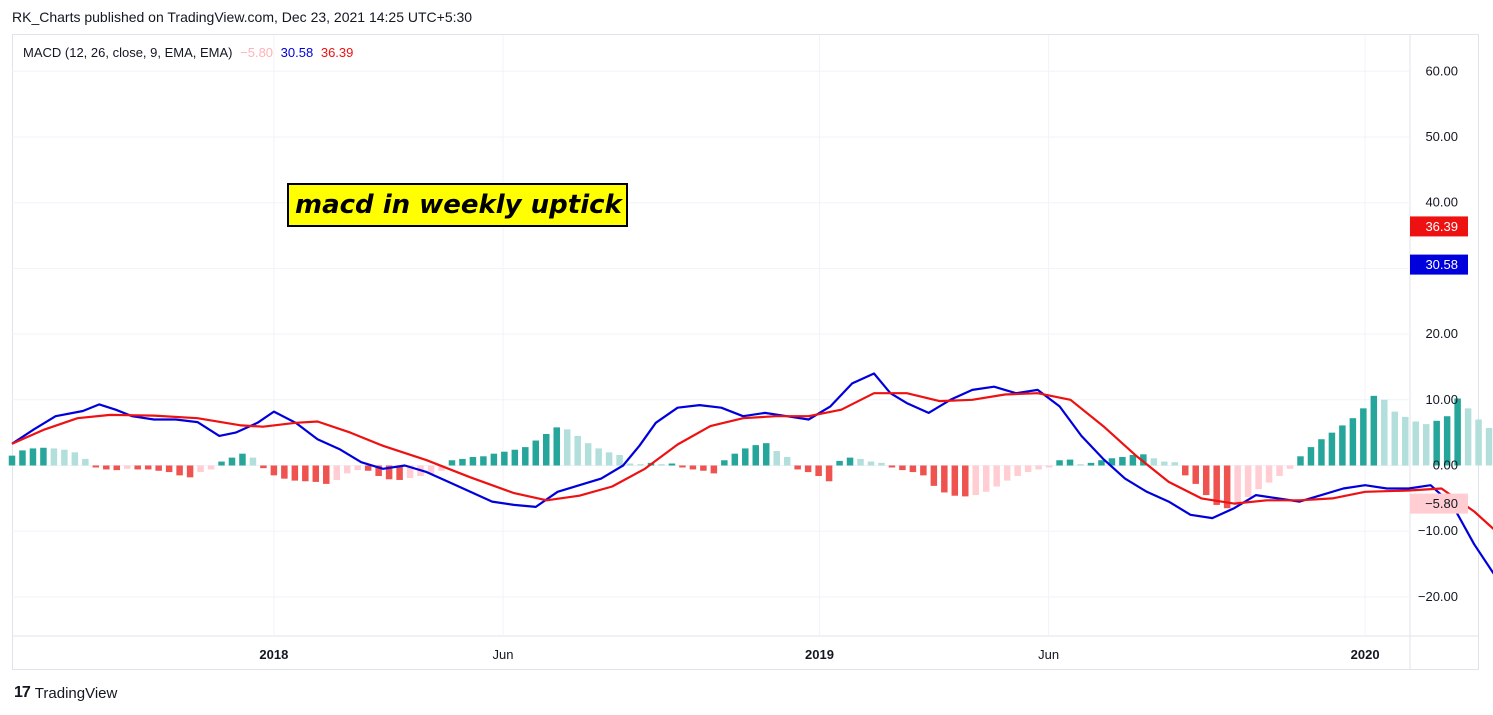 The height and width of the screenshot is (715, 1493). What do you see at coordinates (297, 52) in the screenshot?
I see `macd-value: 30.58` at bounding box center [297, 52].